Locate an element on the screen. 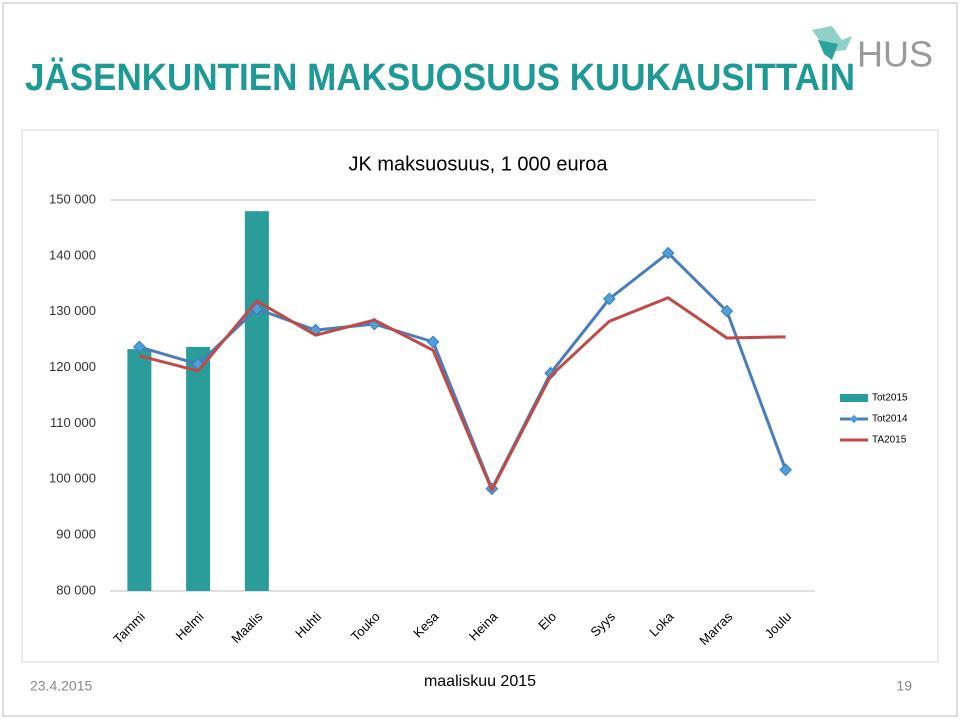  y-tick-label: 150 000 is located at coordinates (72, 198).